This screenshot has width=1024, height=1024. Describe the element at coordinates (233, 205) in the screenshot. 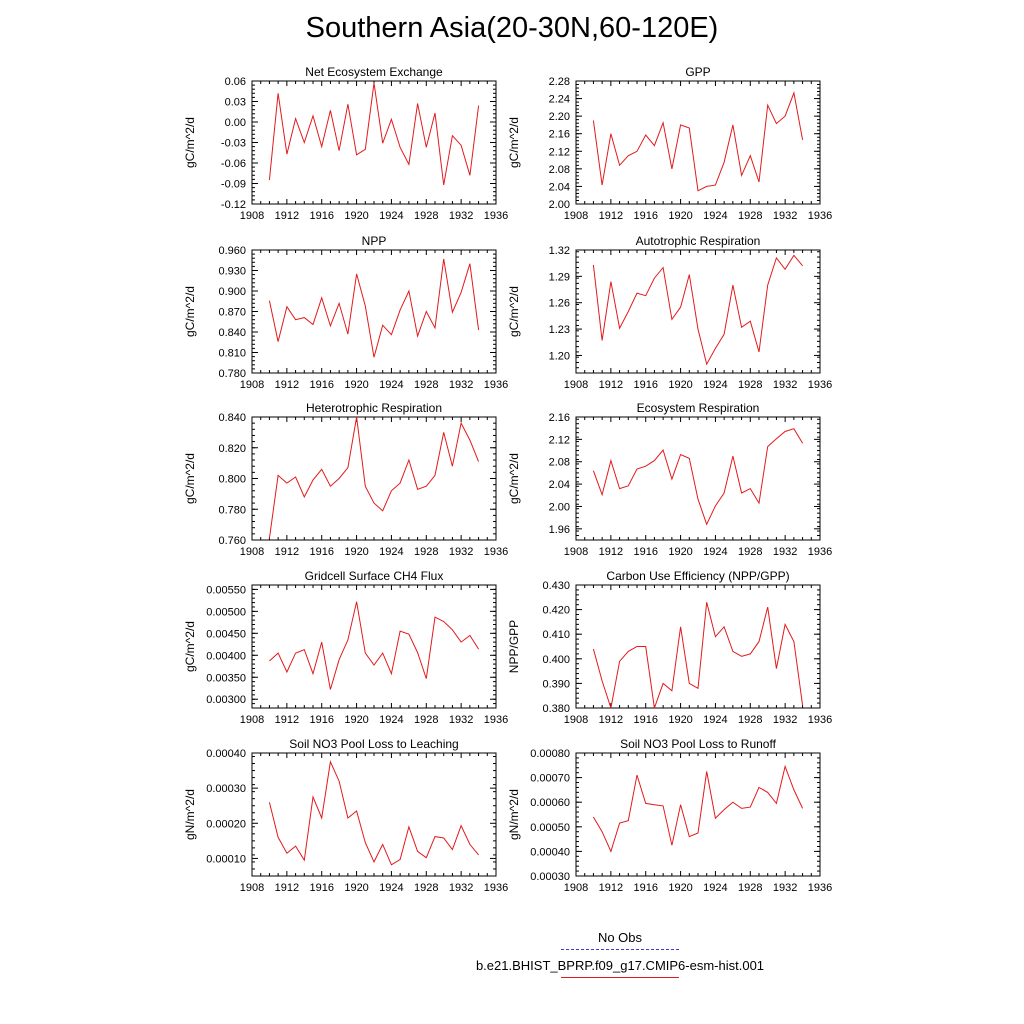

I see `y-tick-label: -0.12` at that location.